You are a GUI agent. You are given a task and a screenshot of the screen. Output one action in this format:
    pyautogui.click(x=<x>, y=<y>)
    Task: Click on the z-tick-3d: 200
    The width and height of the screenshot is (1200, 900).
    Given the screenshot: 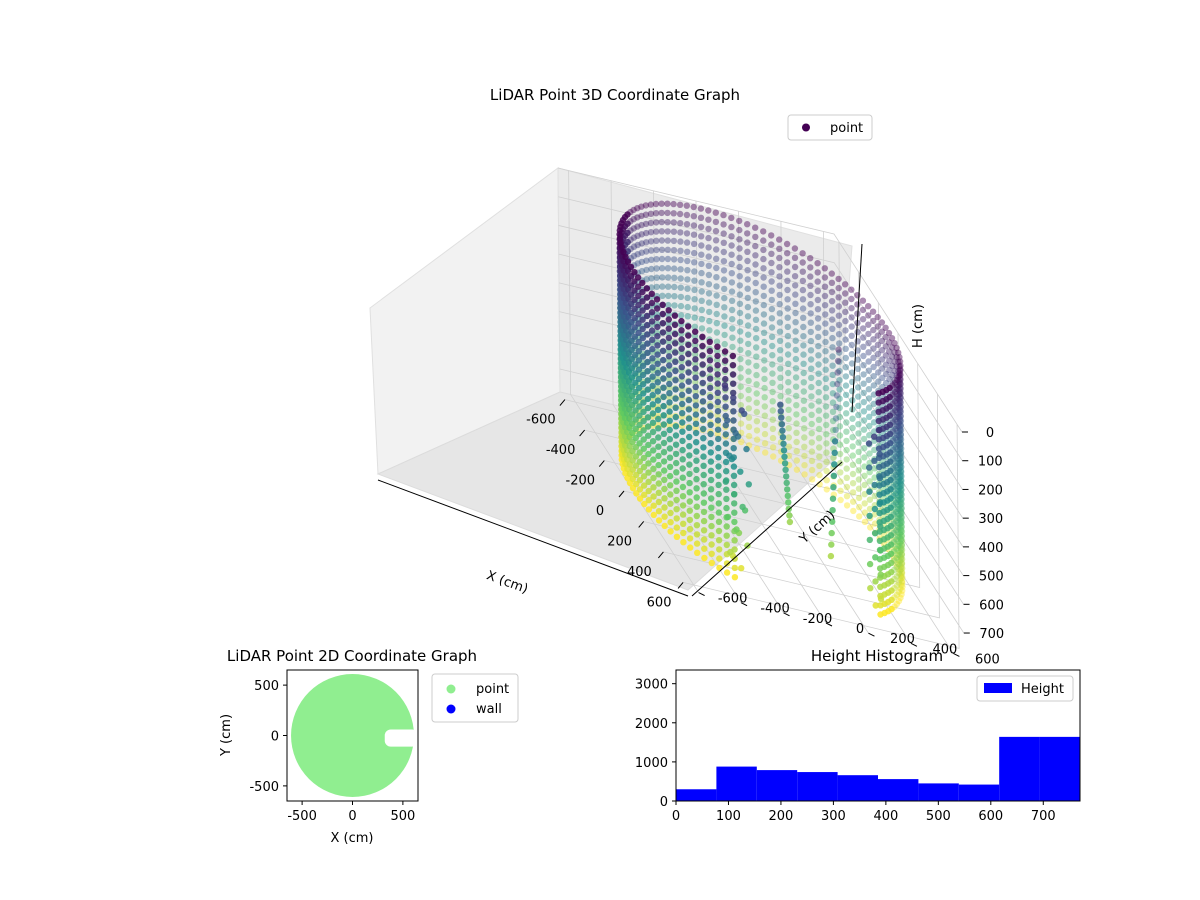 What is the action you would take?
    pyautogui.click(x=990, y=490)
    